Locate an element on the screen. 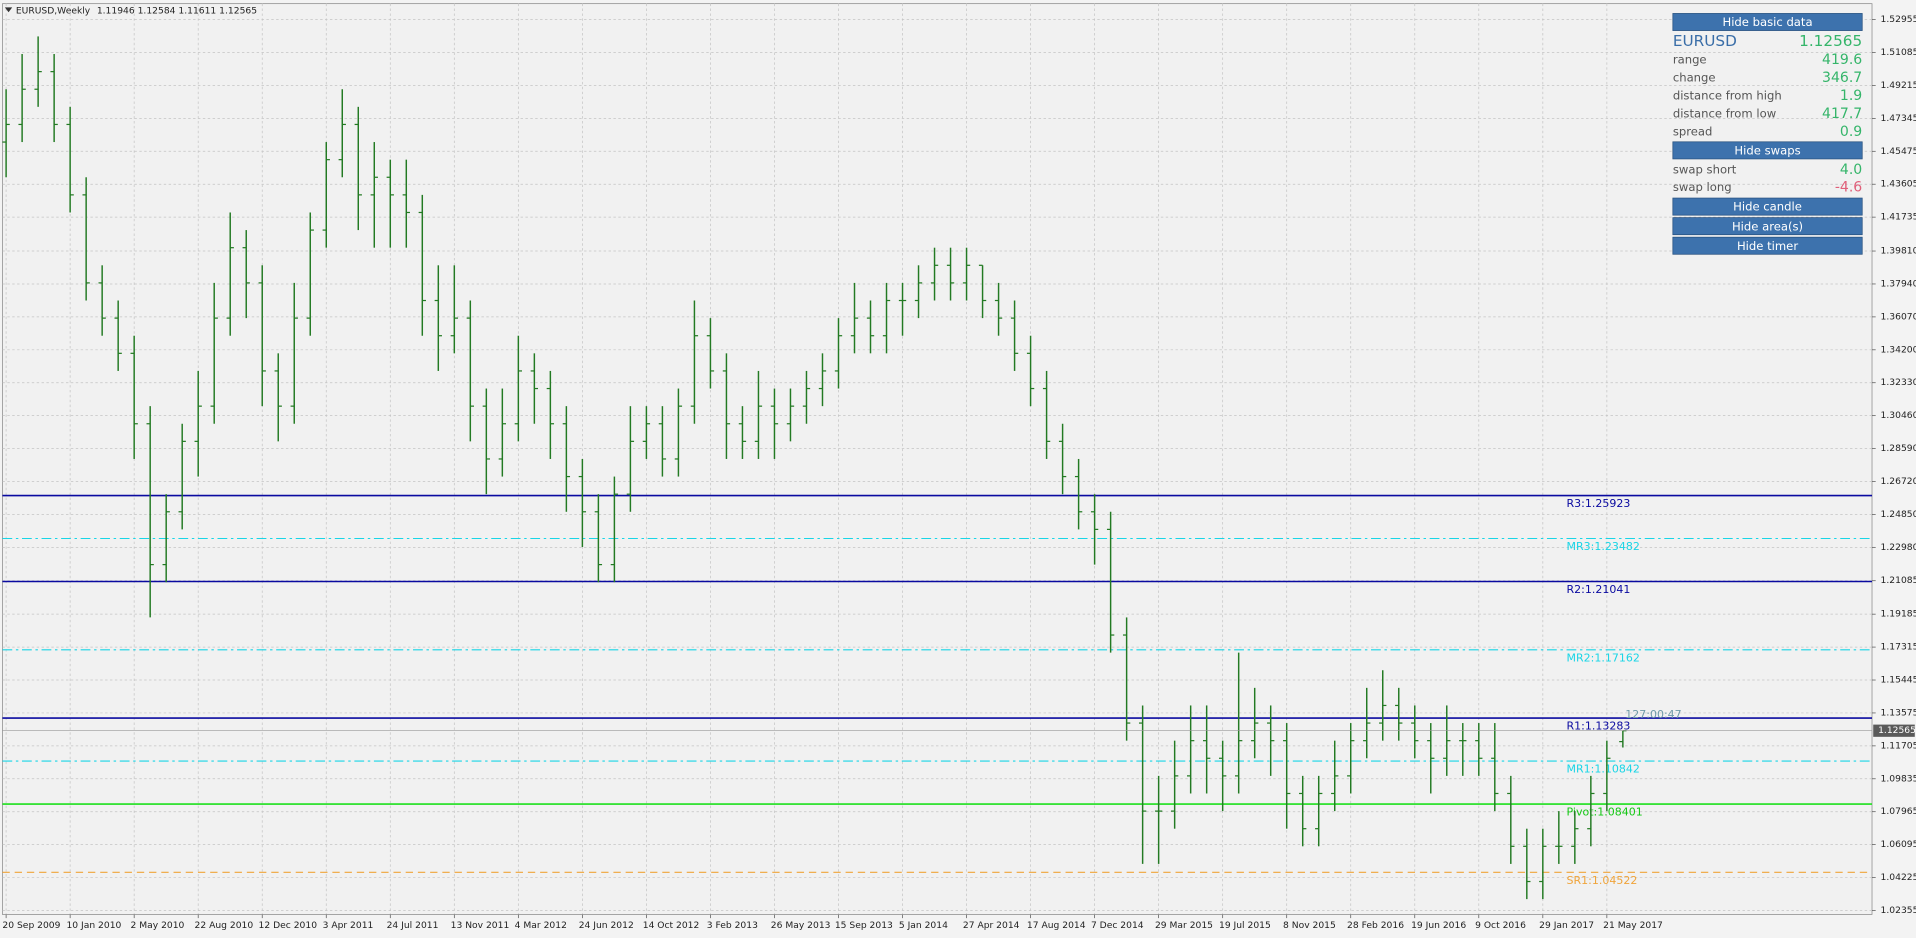  panel-button-label: Hide area(s) is located at coordinates (1767, 226).